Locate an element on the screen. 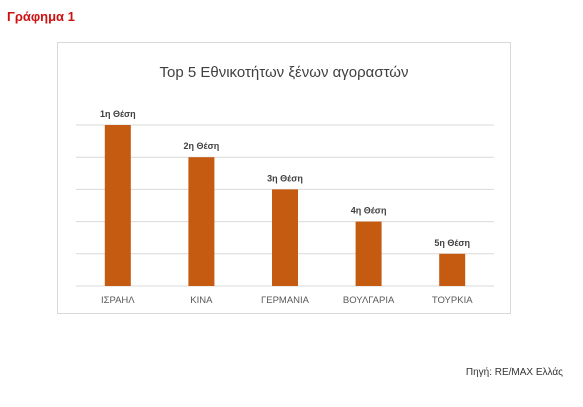 This screenshot has width=583, height=407. data-label: 5η Θέση is located at coordinates (452, 243).